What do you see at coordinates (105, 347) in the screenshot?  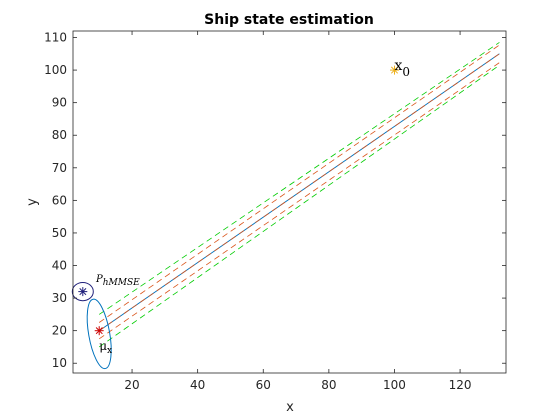 I see `annotation-3: μx` at bounding box center [105, 347].